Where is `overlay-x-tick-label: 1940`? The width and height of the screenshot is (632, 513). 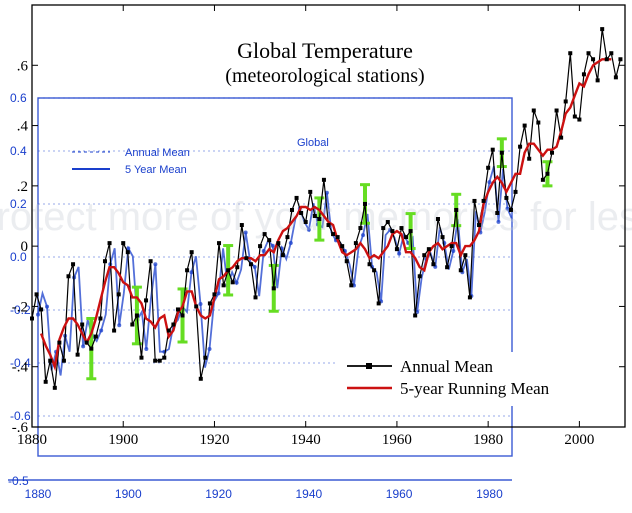
overlay-x-tick-label: 1940 is located at coordinates (309, 494).